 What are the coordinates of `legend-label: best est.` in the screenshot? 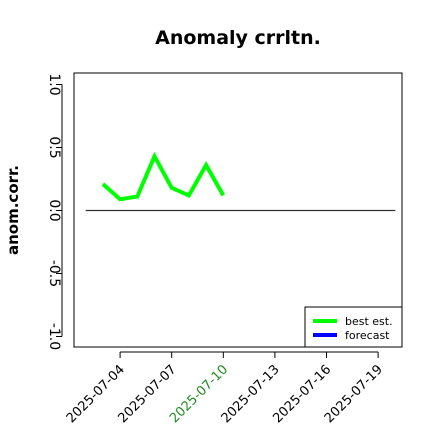 It's located at (369, 321).